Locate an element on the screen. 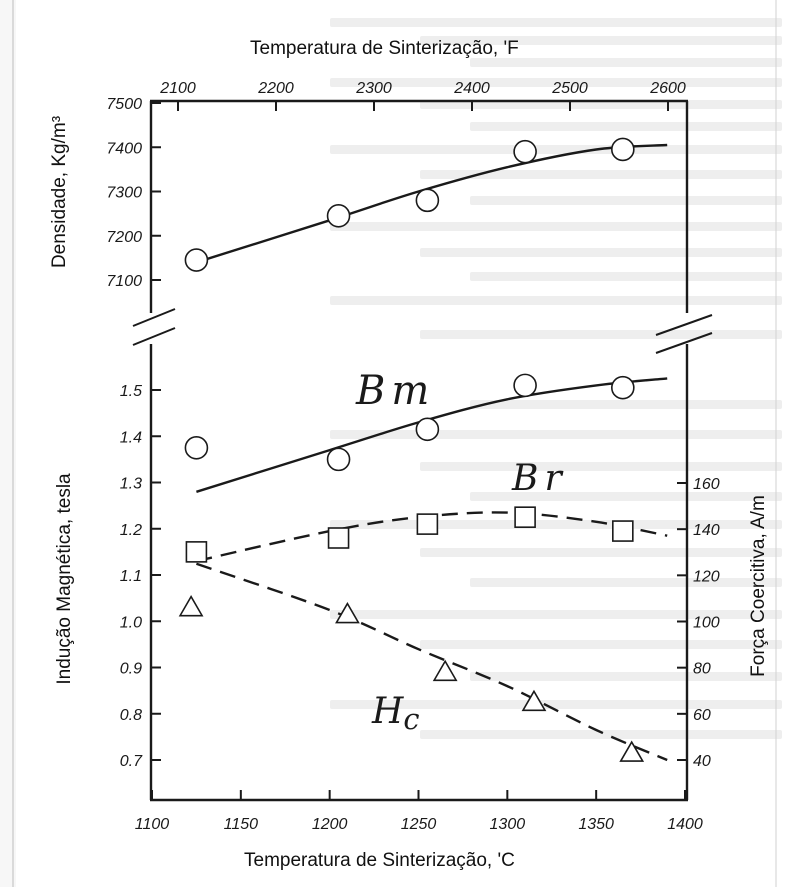  x-fahrenheit-tick-label: 2100 is located at coordinates (177, 88).